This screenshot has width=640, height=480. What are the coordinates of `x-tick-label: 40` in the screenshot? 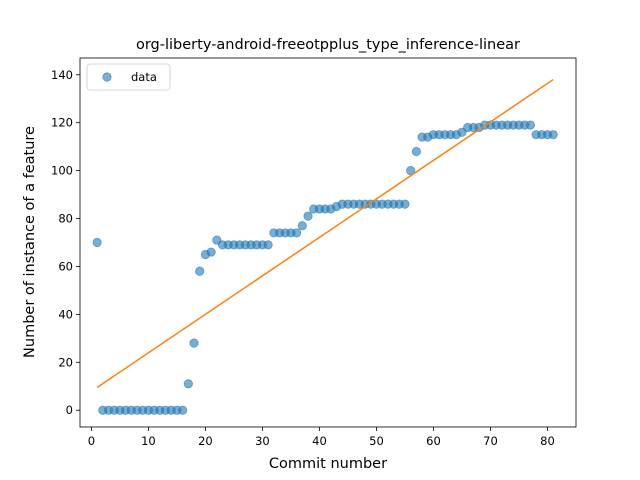 It's located at (319, 441).